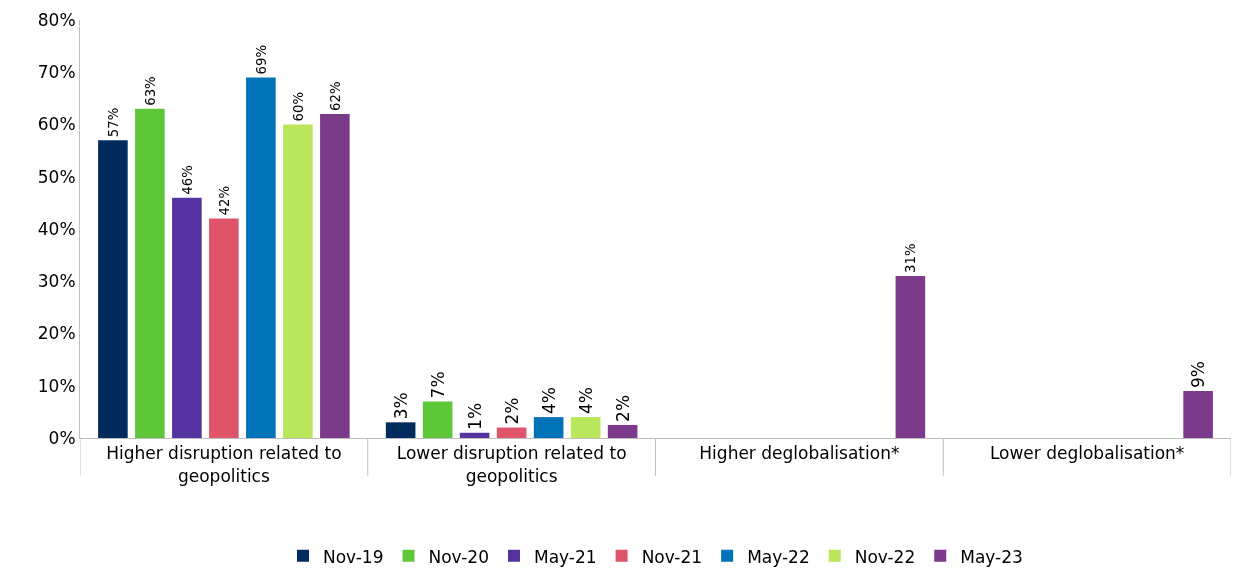 The height and width of the screenshot is (576, 1233). What do you see at coordinates (911, 258) in the screenshot?
I see `data-label: 31%` at bounding box center [911, 258].